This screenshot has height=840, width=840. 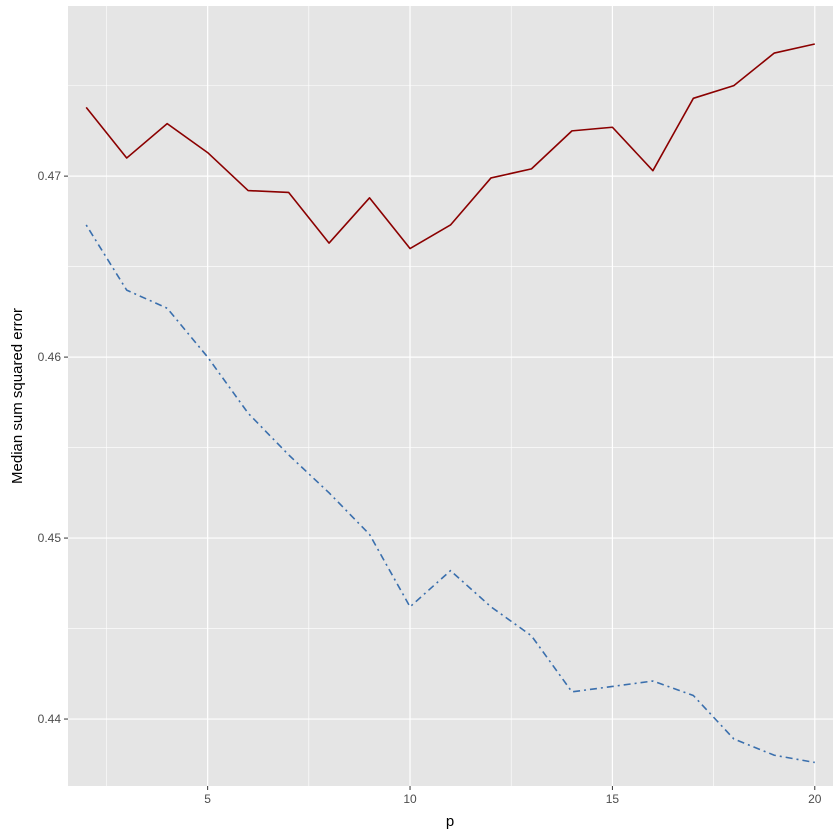 What do you see at coordinates (815, 799) in the screenshot?
I see `x-tick-label: 20` at bounding box center [815, 799].